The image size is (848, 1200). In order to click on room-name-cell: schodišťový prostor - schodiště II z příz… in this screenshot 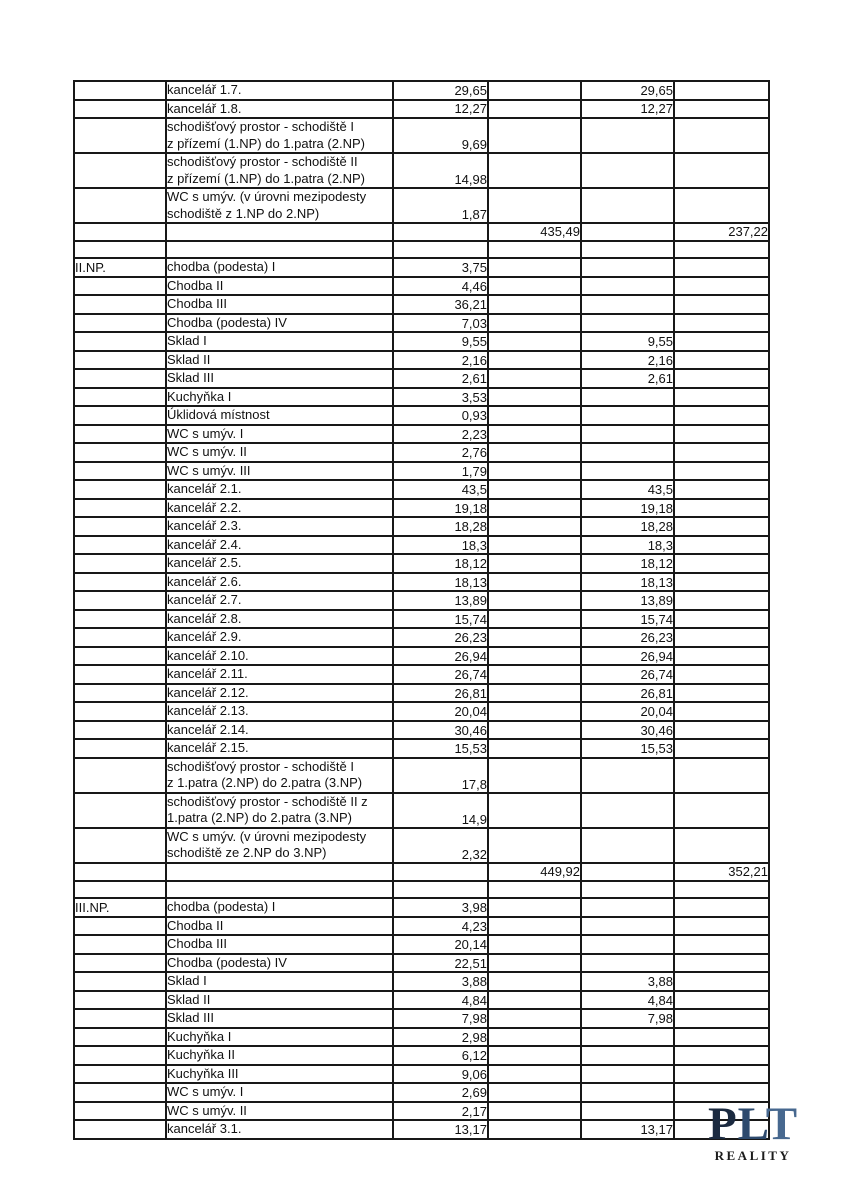, I will do `click(279, 170)`.